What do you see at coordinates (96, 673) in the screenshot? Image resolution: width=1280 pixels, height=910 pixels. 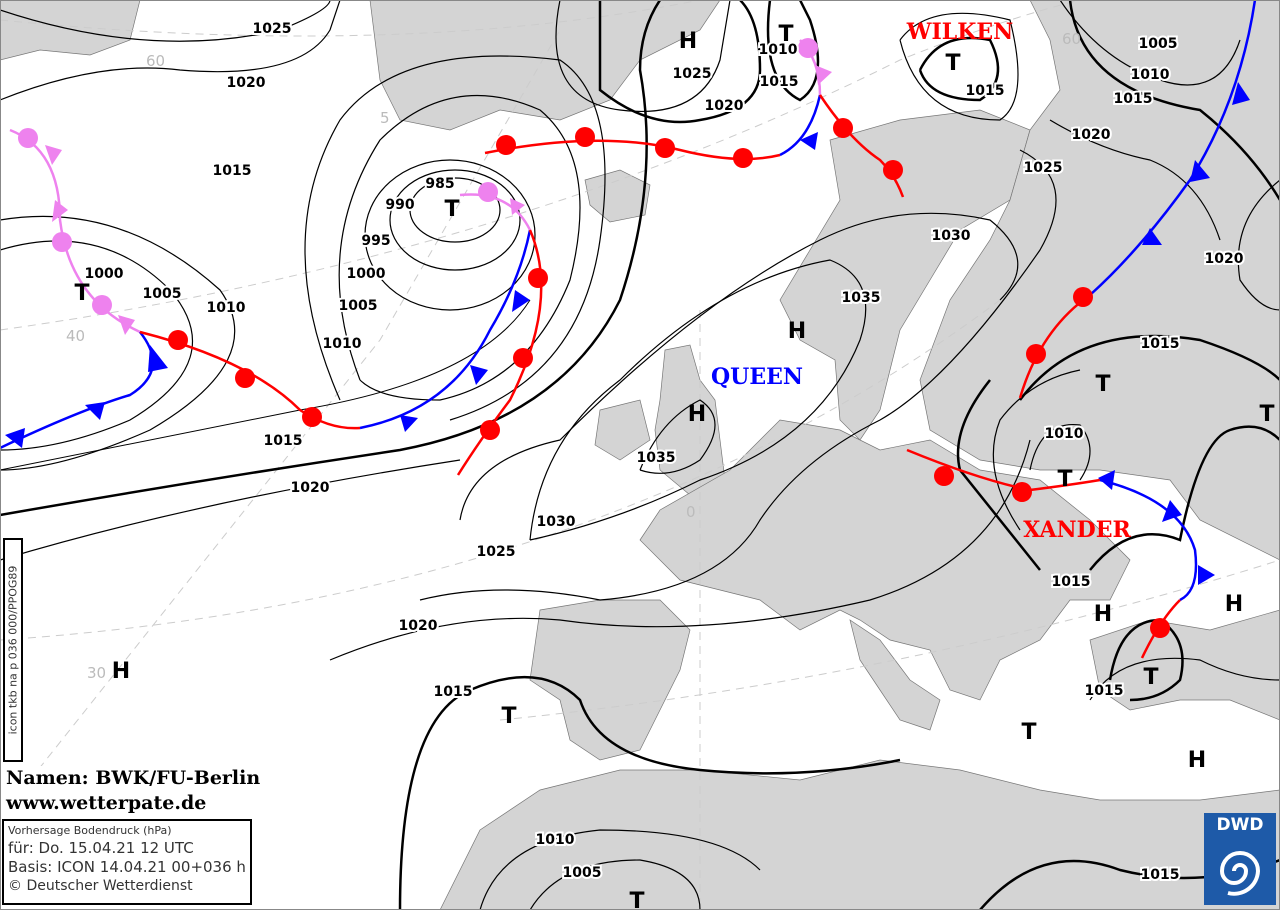 I see `latitude-label: 30` at bounding box center [96, 673].